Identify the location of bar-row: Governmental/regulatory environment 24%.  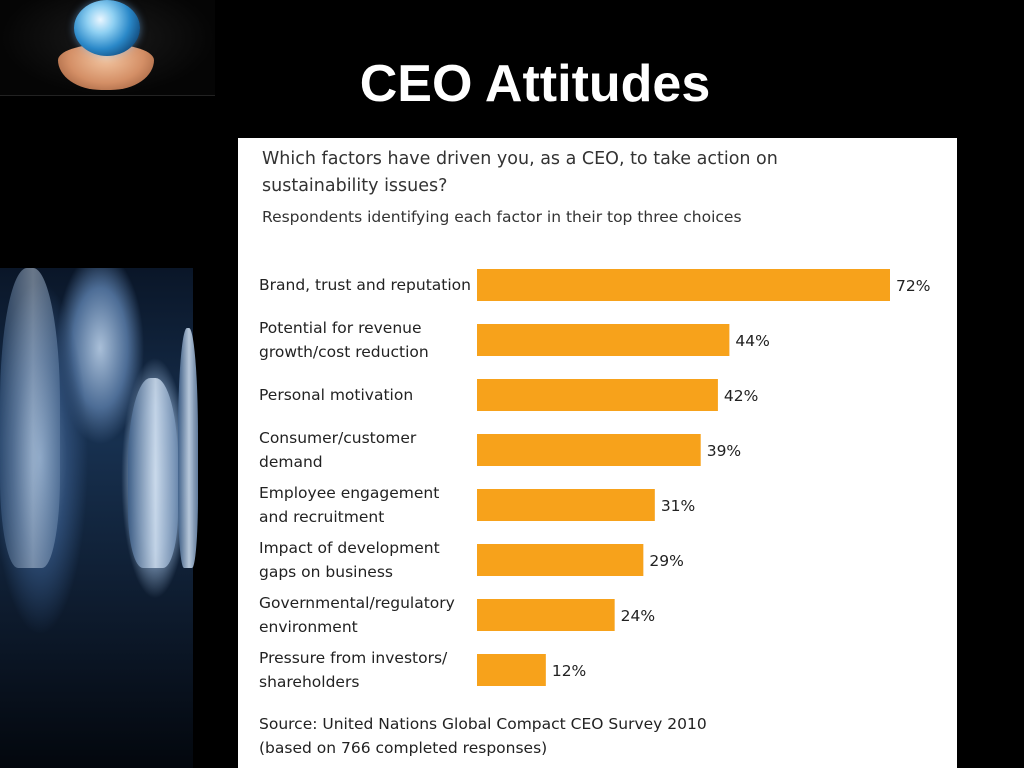
(457, 615).